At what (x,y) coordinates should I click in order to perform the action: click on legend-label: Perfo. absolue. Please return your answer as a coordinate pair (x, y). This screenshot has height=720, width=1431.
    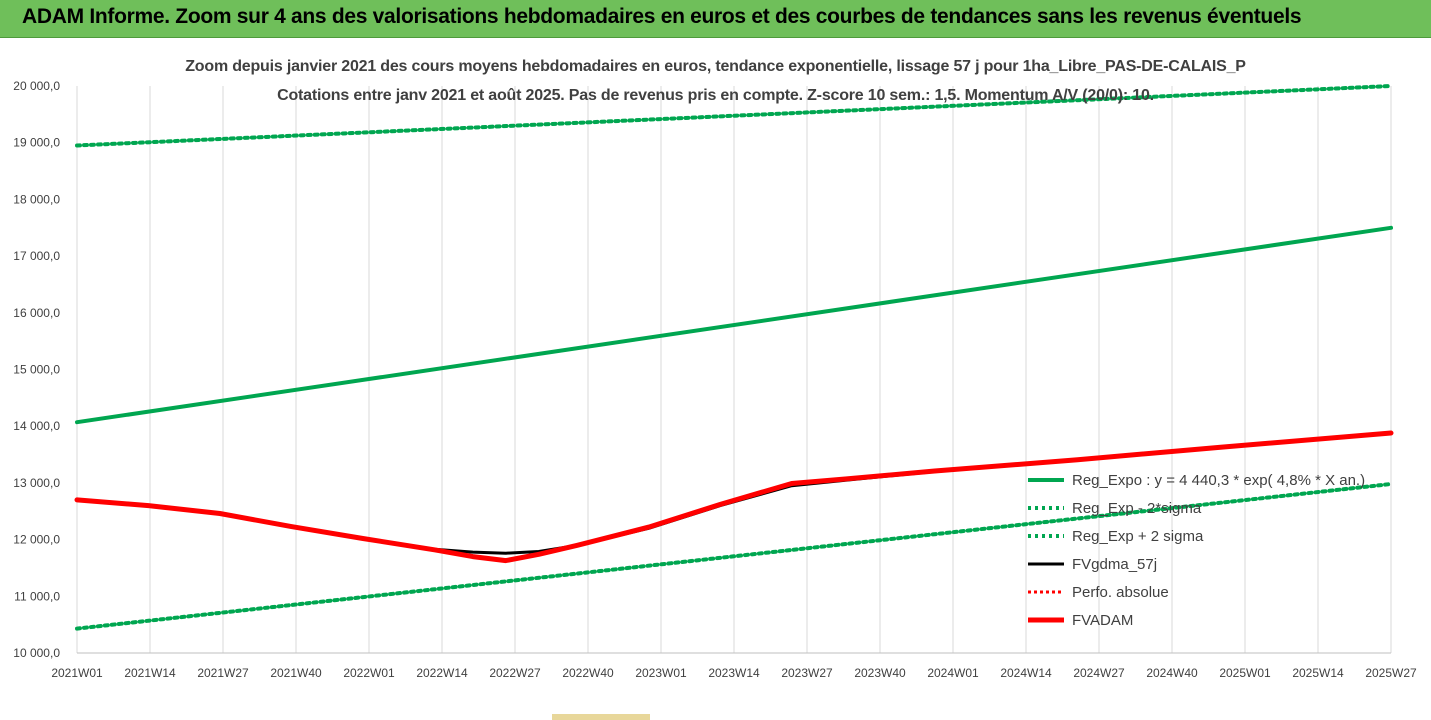
    Looking at the image, I should click on (1120, 592).